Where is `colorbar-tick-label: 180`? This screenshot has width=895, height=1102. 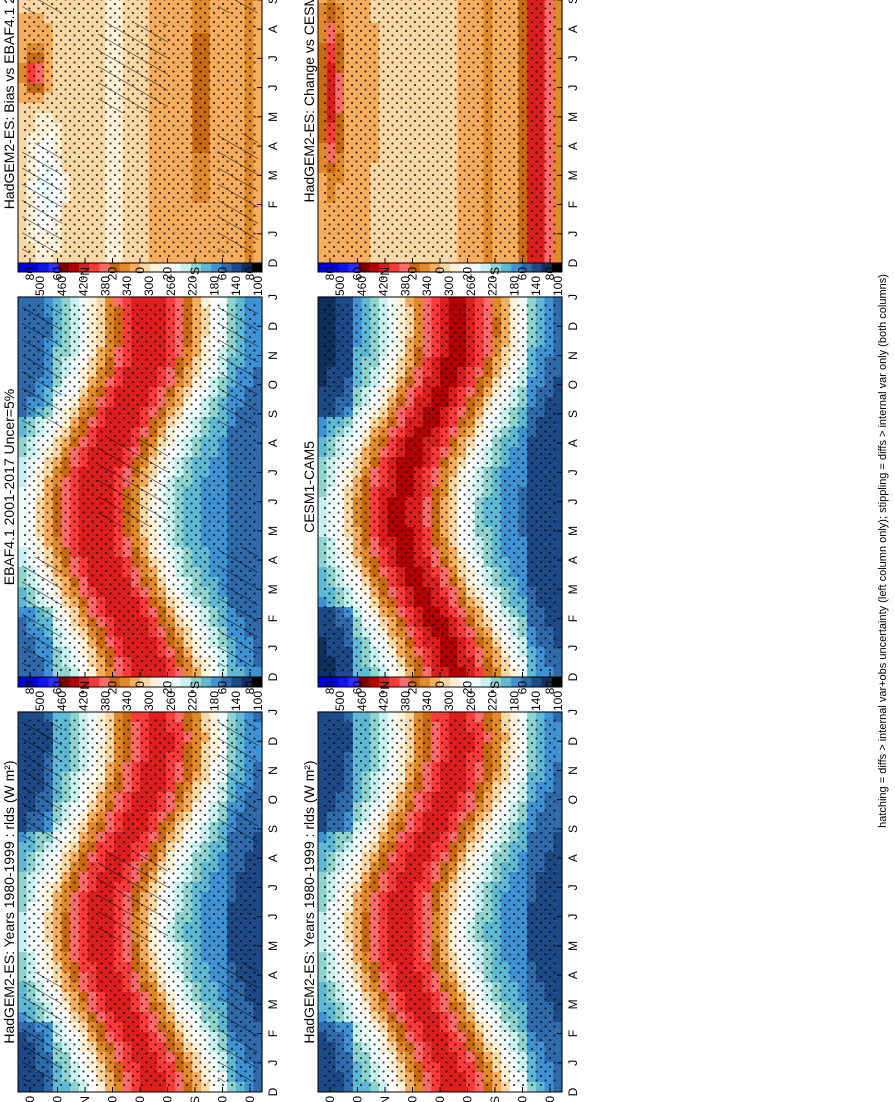 colorbar-tick-label: 180 is located at coordinates (214, 701).